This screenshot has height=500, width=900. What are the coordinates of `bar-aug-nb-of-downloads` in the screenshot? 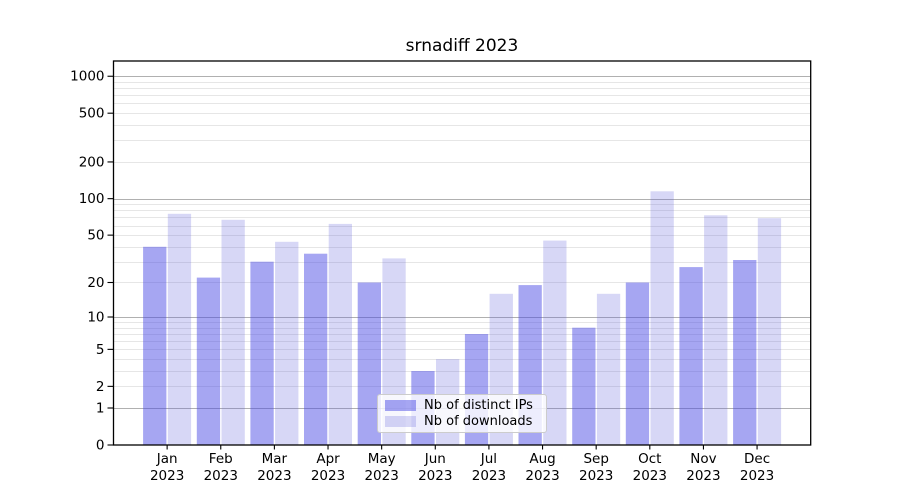 It's located at (555, 342).